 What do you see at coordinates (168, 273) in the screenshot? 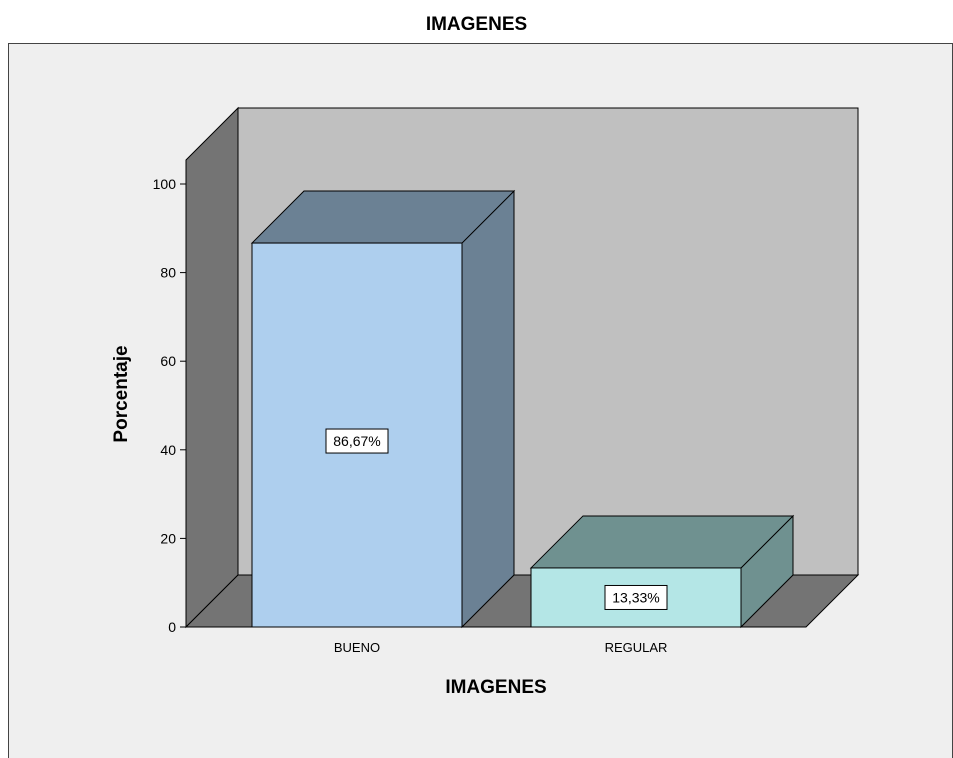
I see `y-tick-label-4: 80` at bounding box center [168, 273].